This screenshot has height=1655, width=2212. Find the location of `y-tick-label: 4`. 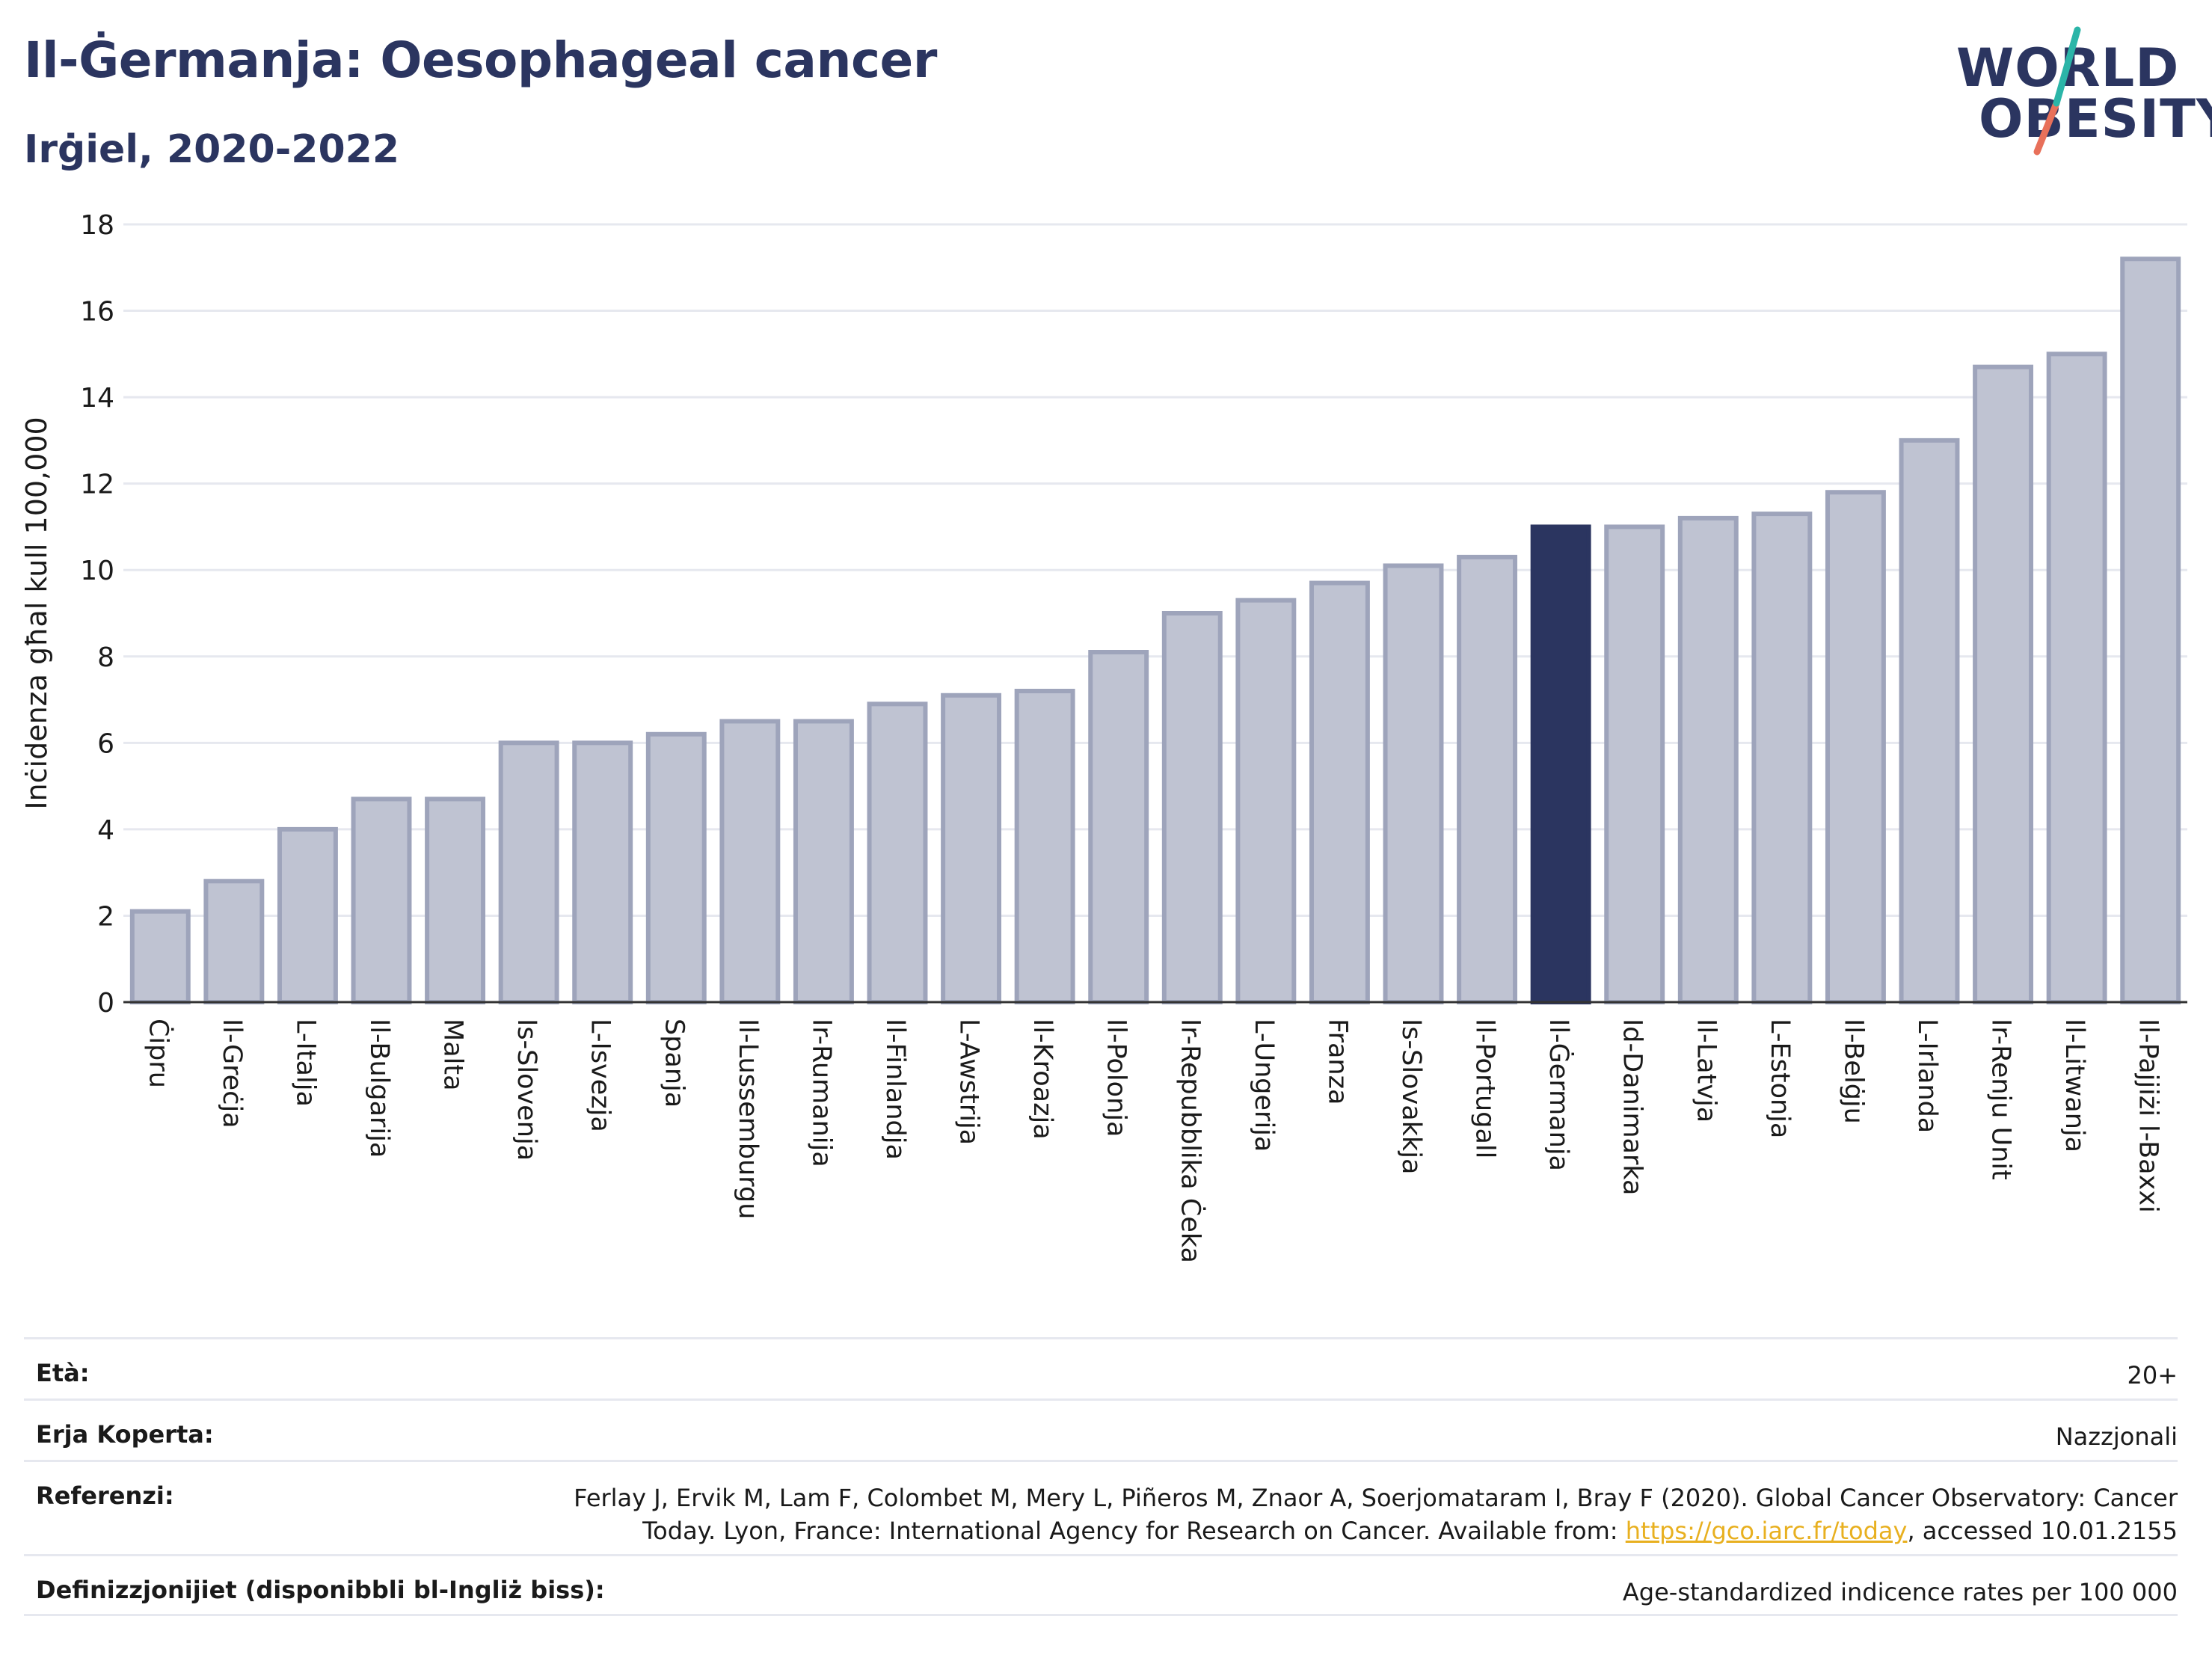

y-tick-label: 4 is located at coordinates (105, 830).